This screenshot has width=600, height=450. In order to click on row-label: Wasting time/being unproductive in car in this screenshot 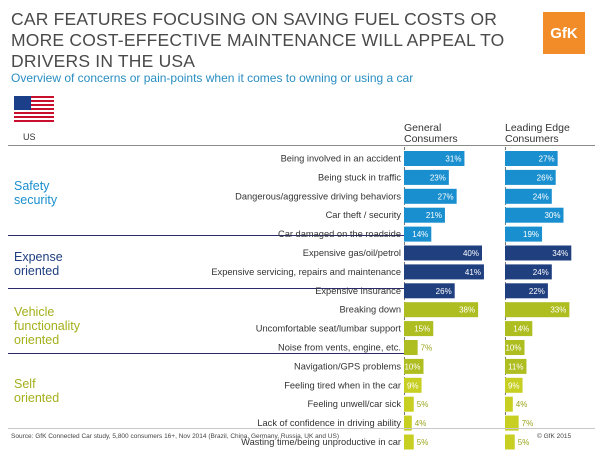, I will do `click(321, 442)`.